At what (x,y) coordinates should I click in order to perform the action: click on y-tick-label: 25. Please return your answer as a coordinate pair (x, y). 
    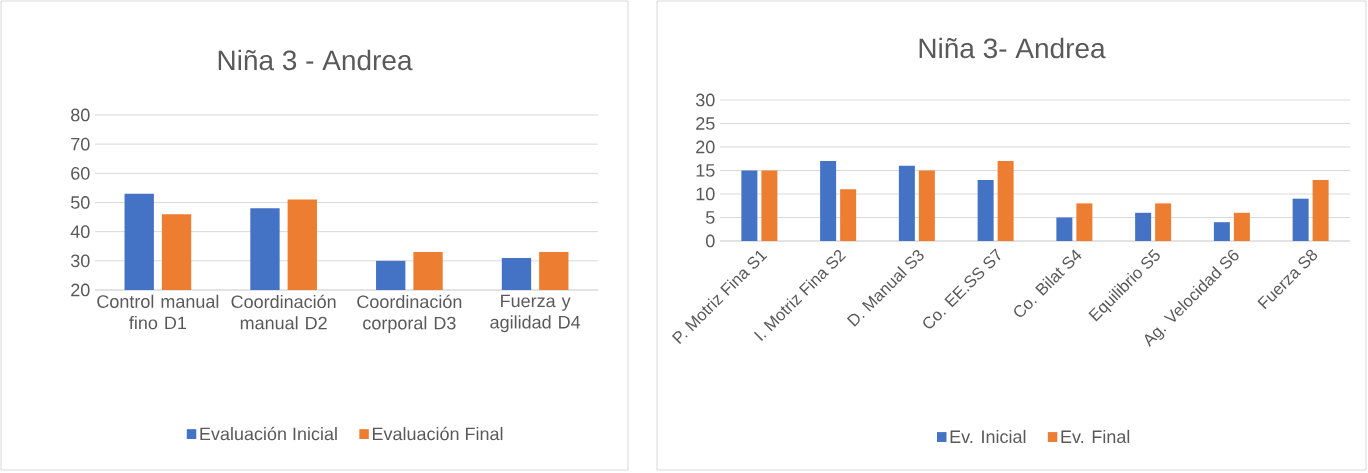
    Looking at the image, I should click on (705, 123).